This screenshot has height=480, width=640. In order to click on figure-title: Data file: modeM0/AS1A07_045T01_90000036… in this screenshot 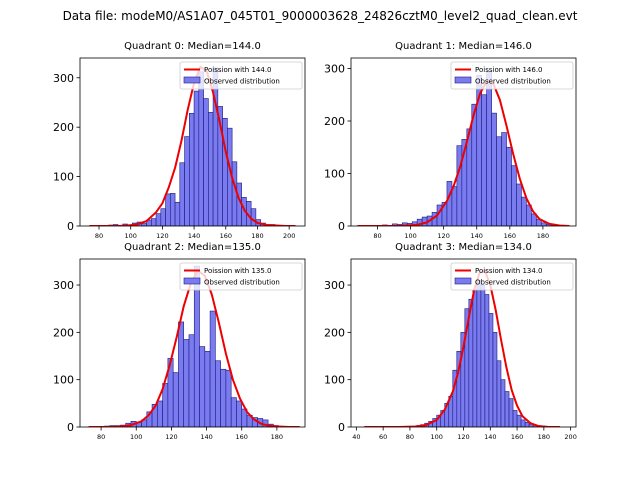, I will do `click(320, 16)`.